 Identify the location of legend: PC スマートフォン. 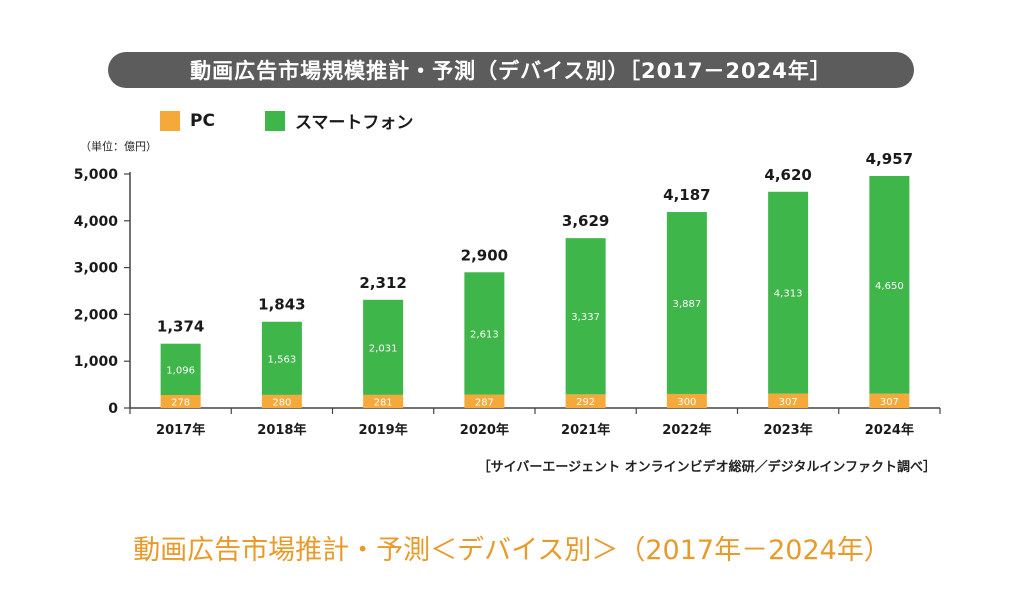
(311, 120).